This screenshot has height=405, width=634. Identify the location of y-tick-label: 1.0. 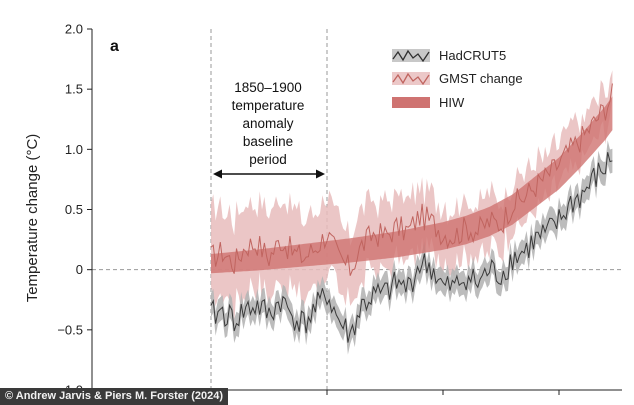
(74, 149).